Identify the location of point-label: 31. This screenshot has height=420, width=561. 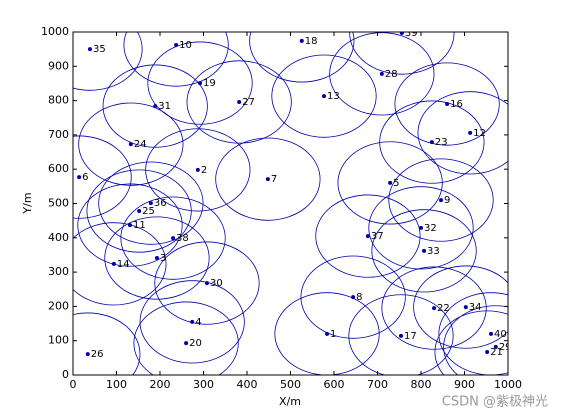
(164, 106).